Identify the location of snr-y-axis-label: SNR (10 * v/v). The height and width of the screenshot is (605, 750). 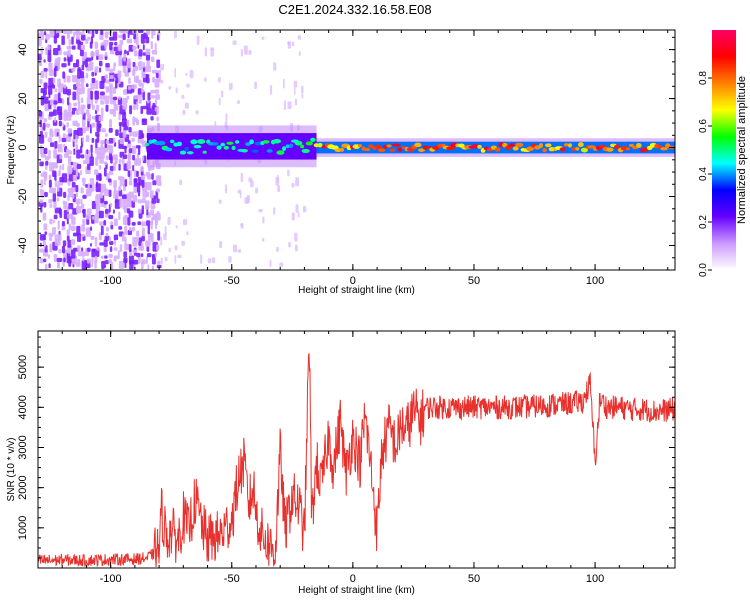
(11, 470).